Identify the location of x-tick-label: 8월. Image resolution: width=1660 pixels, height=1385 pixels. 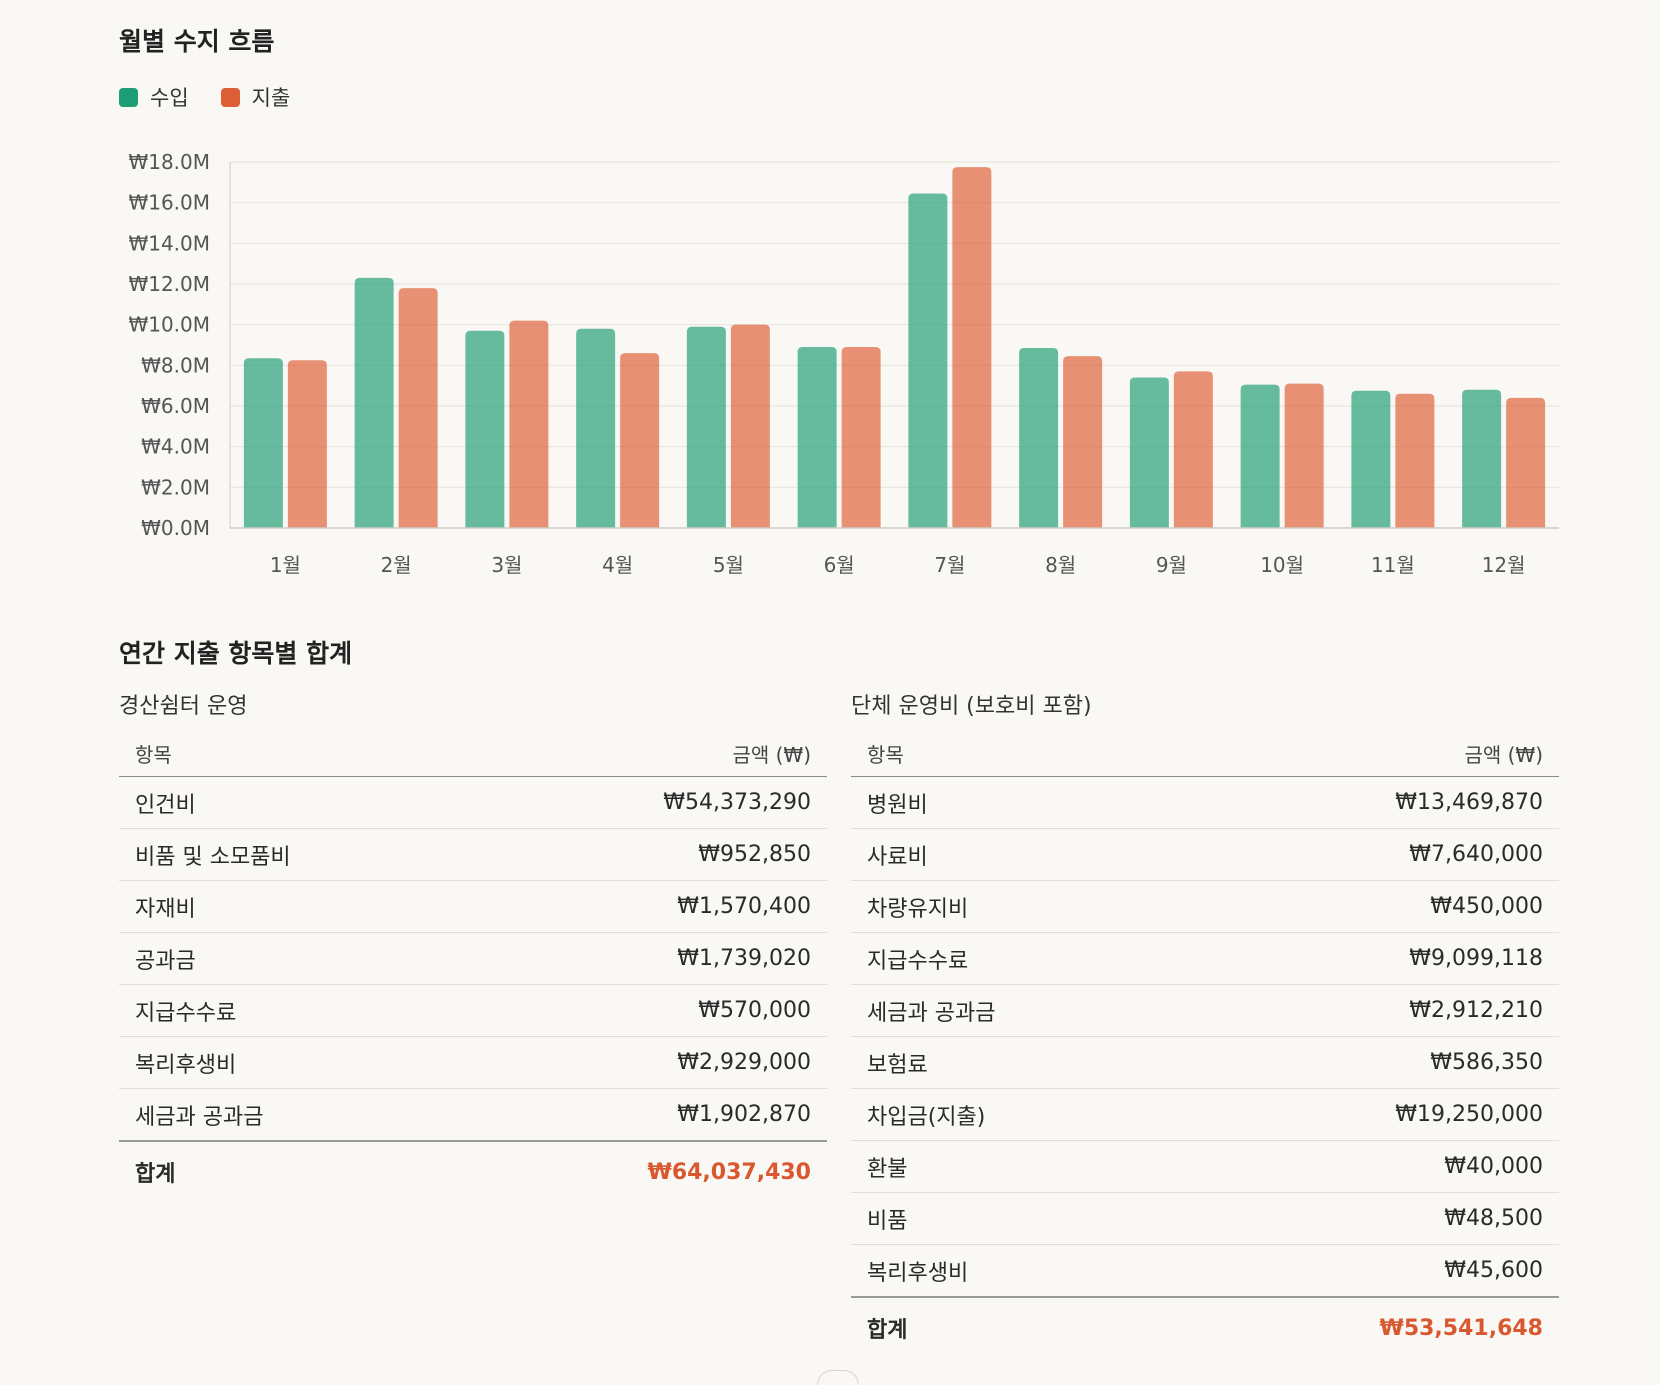
(1060, 565).